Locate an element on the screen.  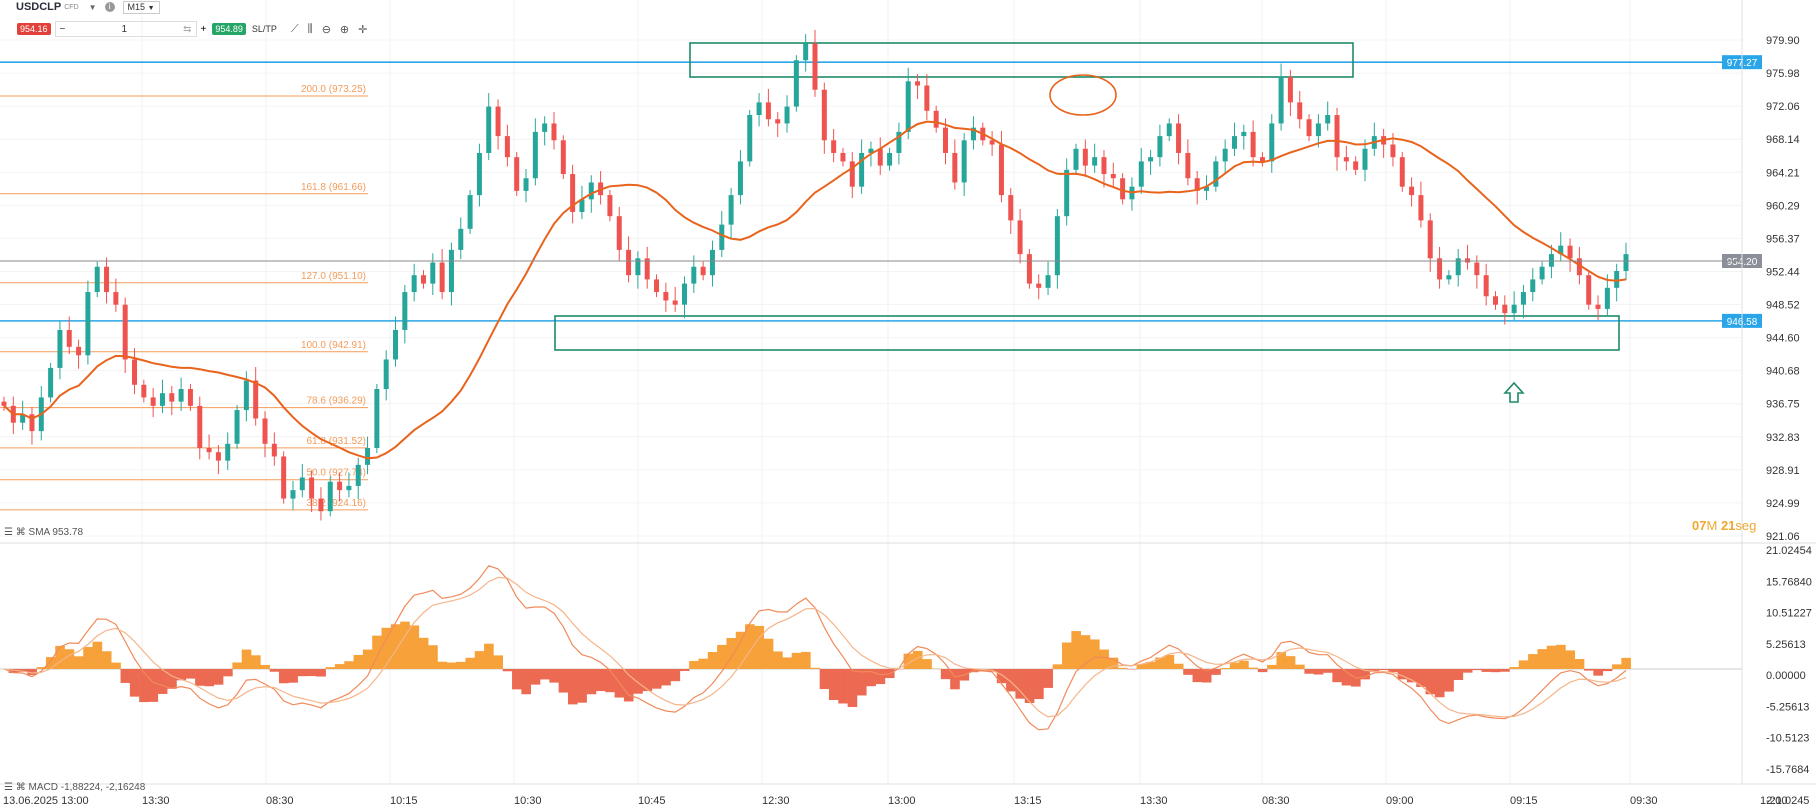
quantity-stepper: − 1 ⇆ is located at coordinates (125, 29).